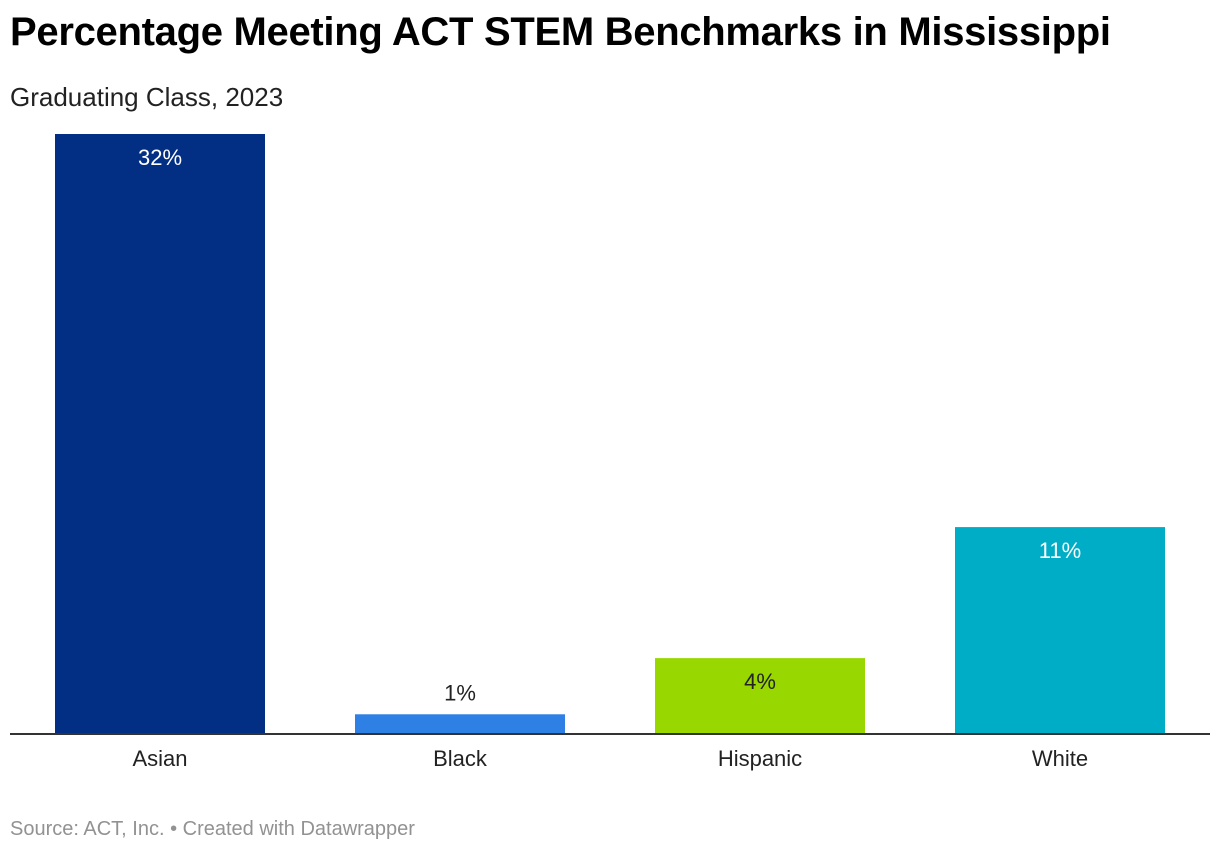 The height and width of the screenshot is (854, 1220). I want to click on chart-subtitle: Graduating Class, 2023, so click(147, 97).